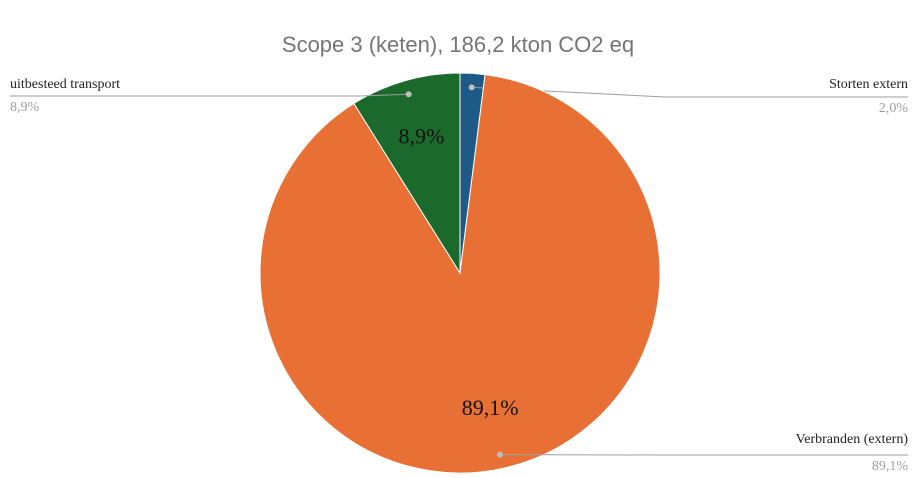 This screenshot has width=913, height=478. I want to click on chart-title: Scope 3 (keten), 186,2 kton CO2 eq, so click(458, 44).